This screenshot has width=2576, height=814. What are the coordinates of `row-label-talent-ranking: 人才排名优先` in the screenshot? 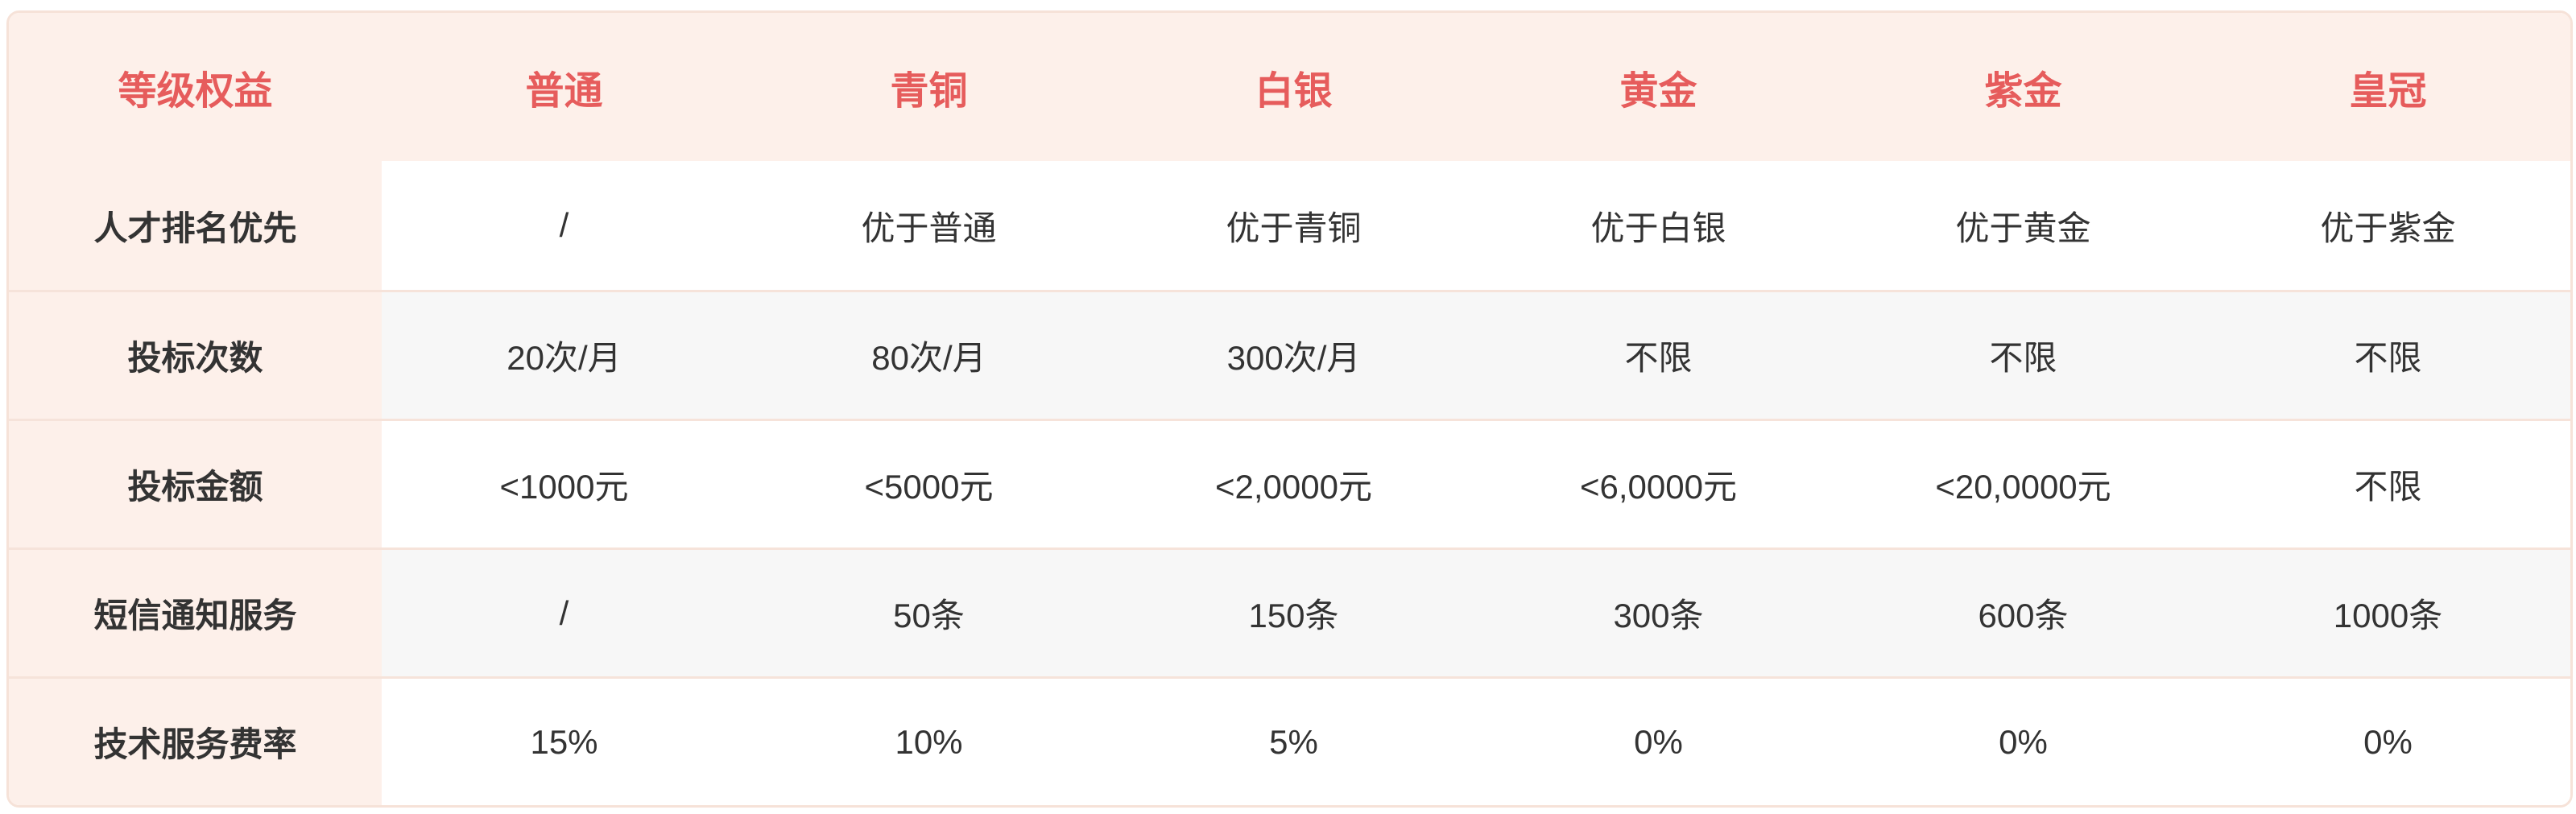 It's located at (195, 225).